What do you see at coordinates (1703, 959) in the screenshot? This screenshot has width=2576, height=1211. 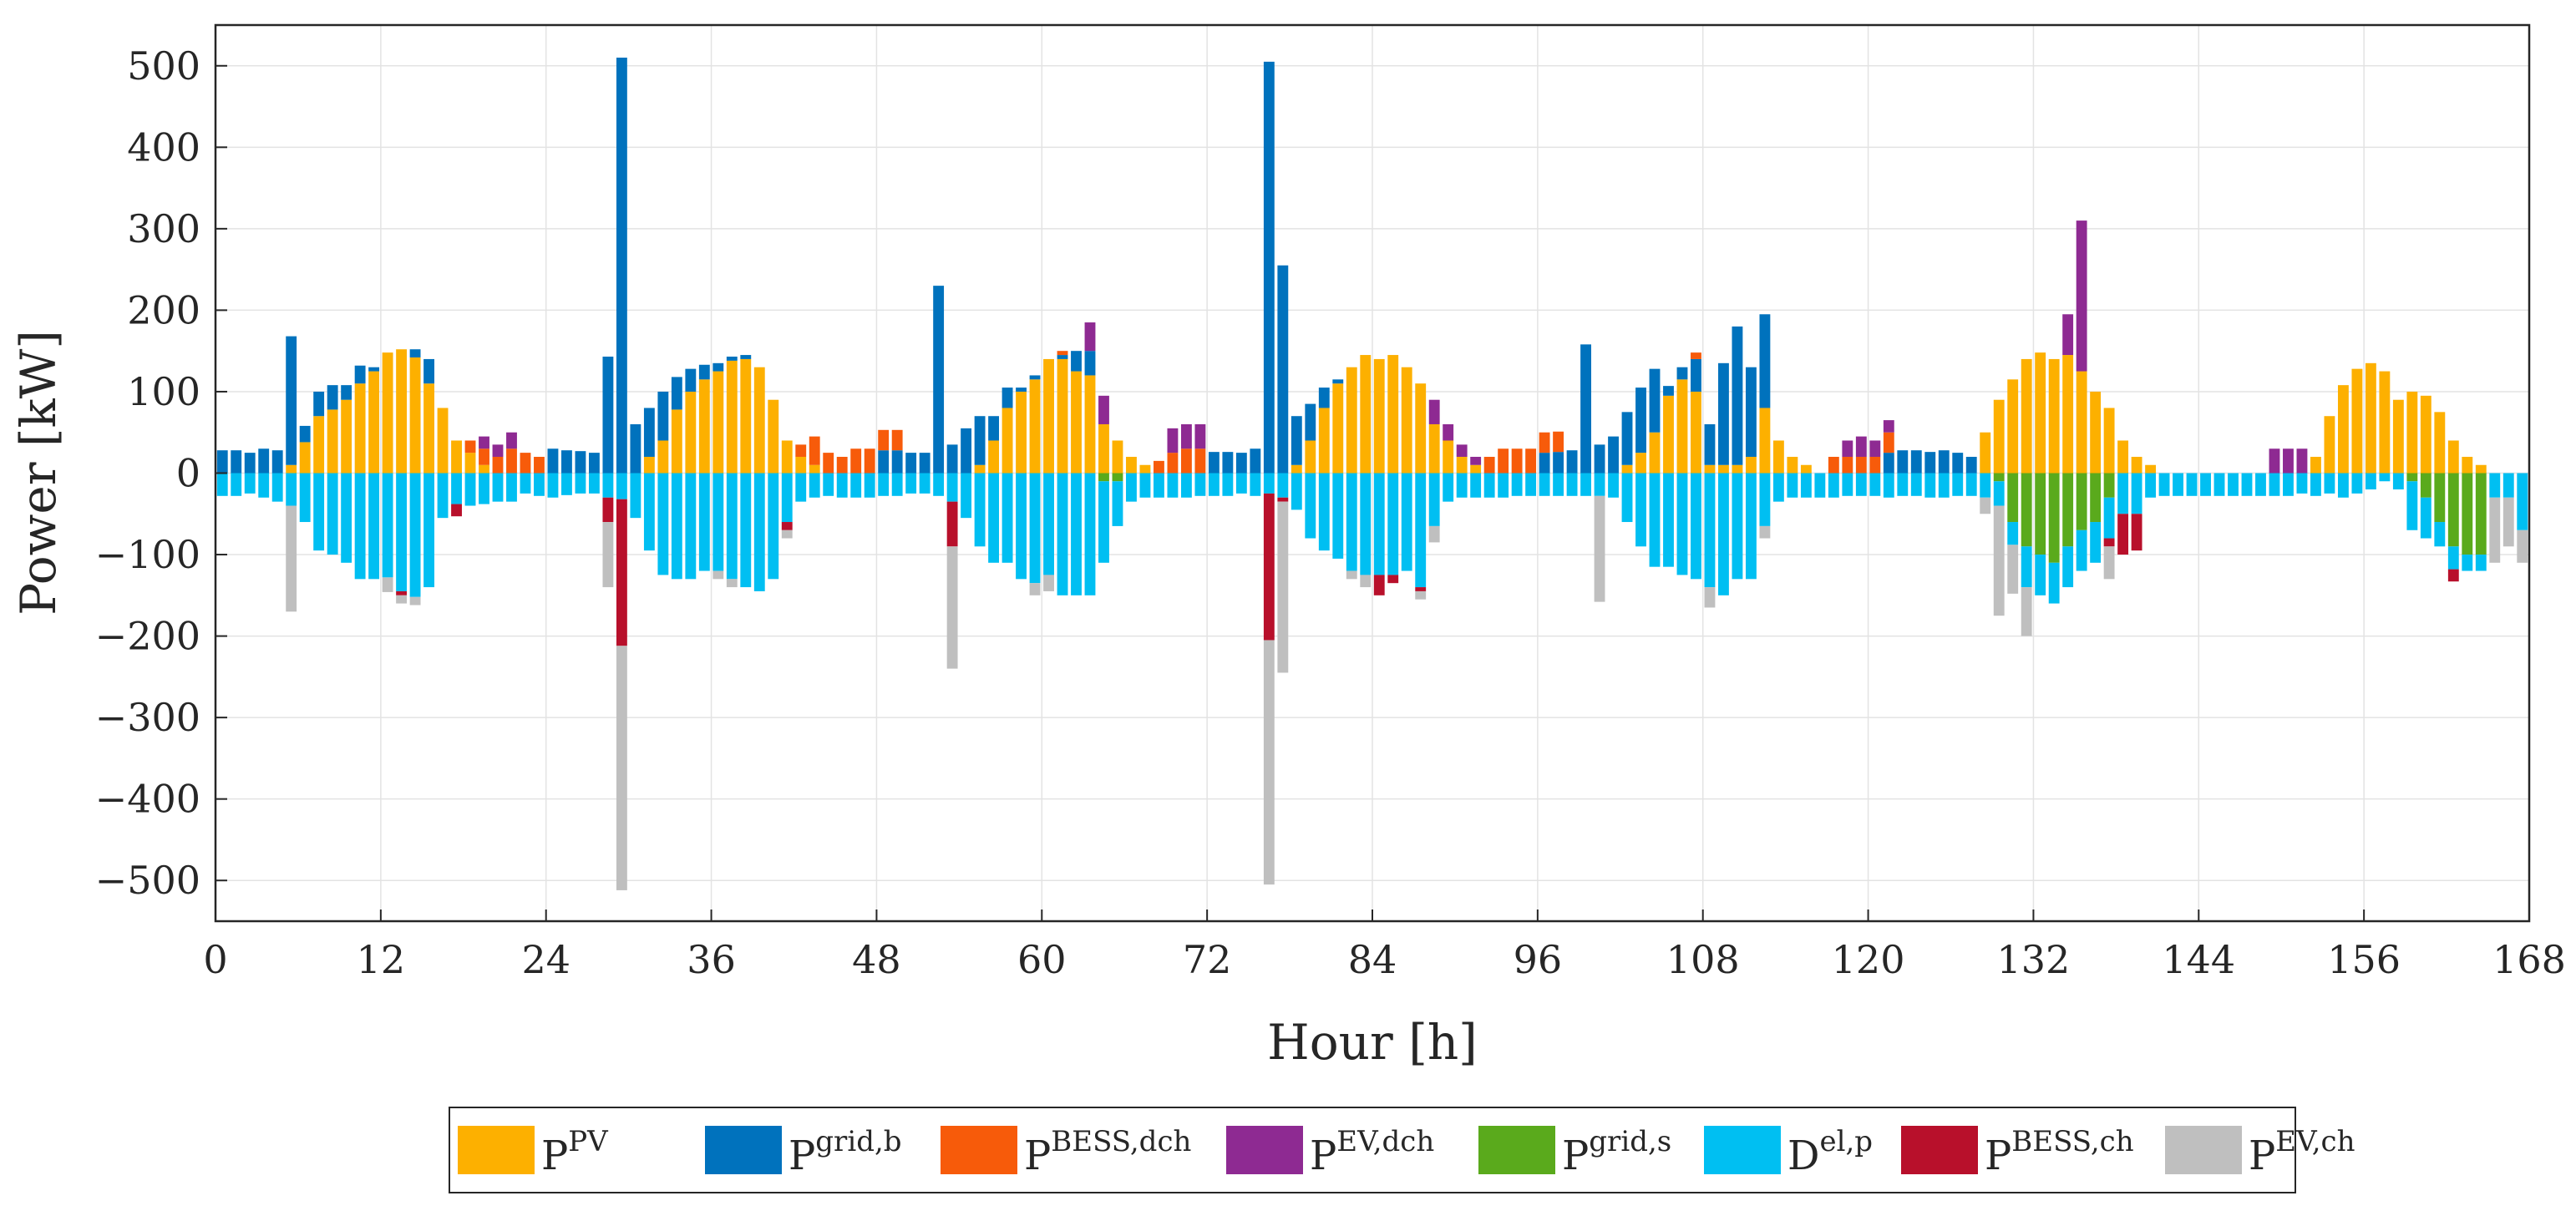 I see `x-tick-label: 108` at bounding box center [1703, 959].